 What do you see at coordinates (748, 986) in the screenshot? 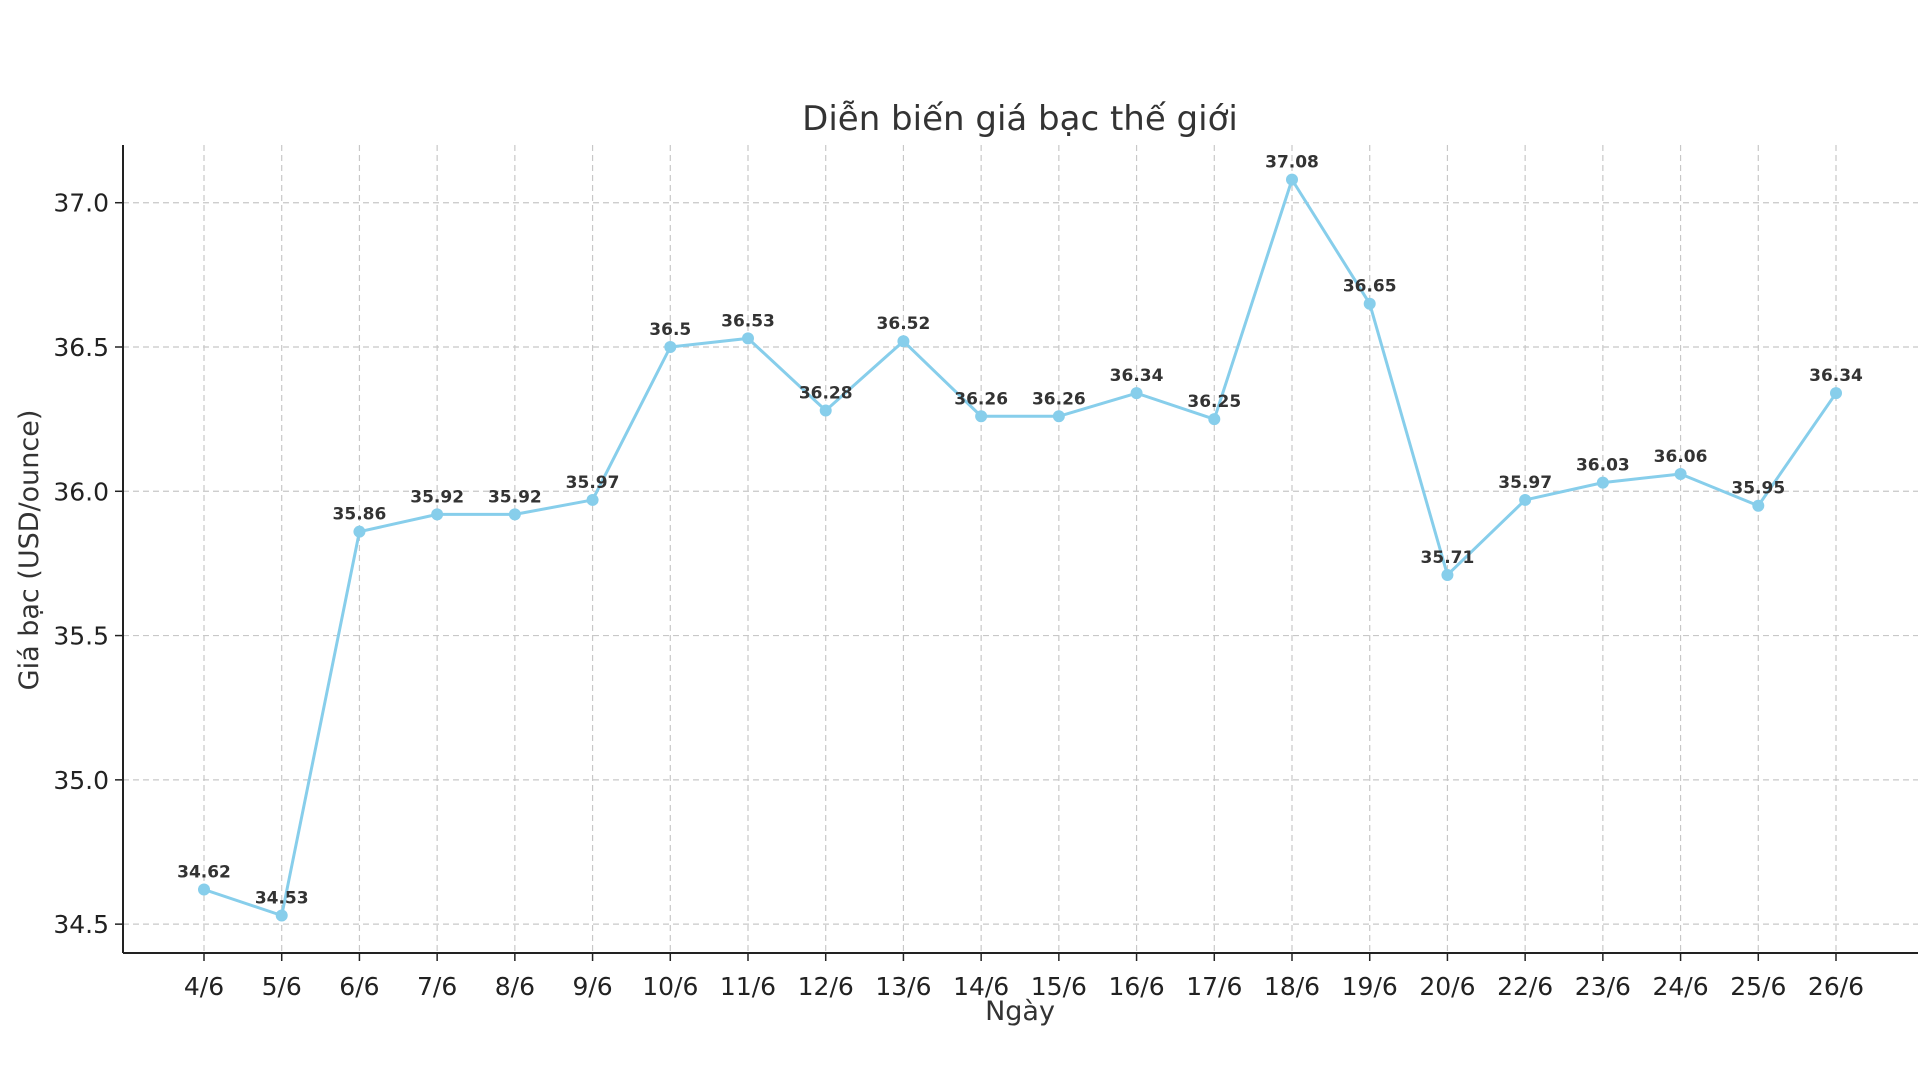
I see `x-tick-label: 11/6` at bounding box center [748, 986].